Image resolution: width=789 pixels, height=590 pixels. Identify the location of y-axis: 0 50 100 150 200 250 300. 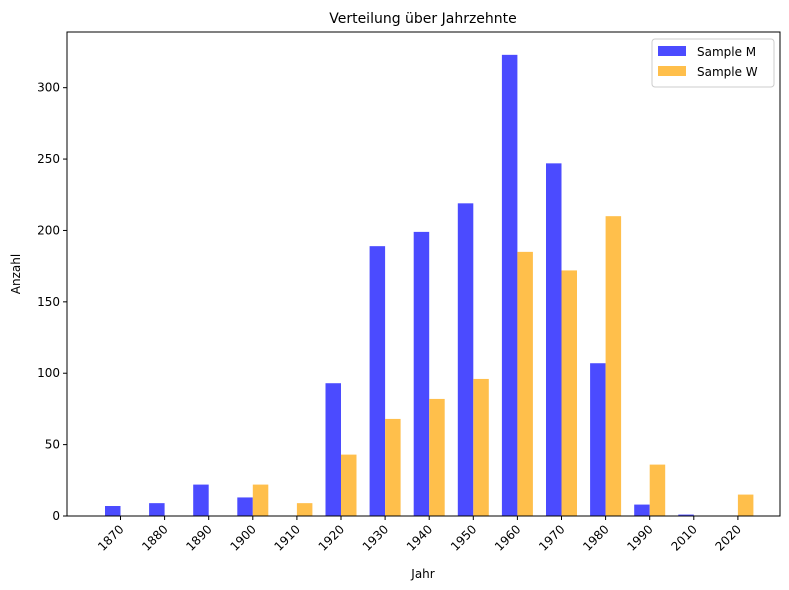
(52, 302).